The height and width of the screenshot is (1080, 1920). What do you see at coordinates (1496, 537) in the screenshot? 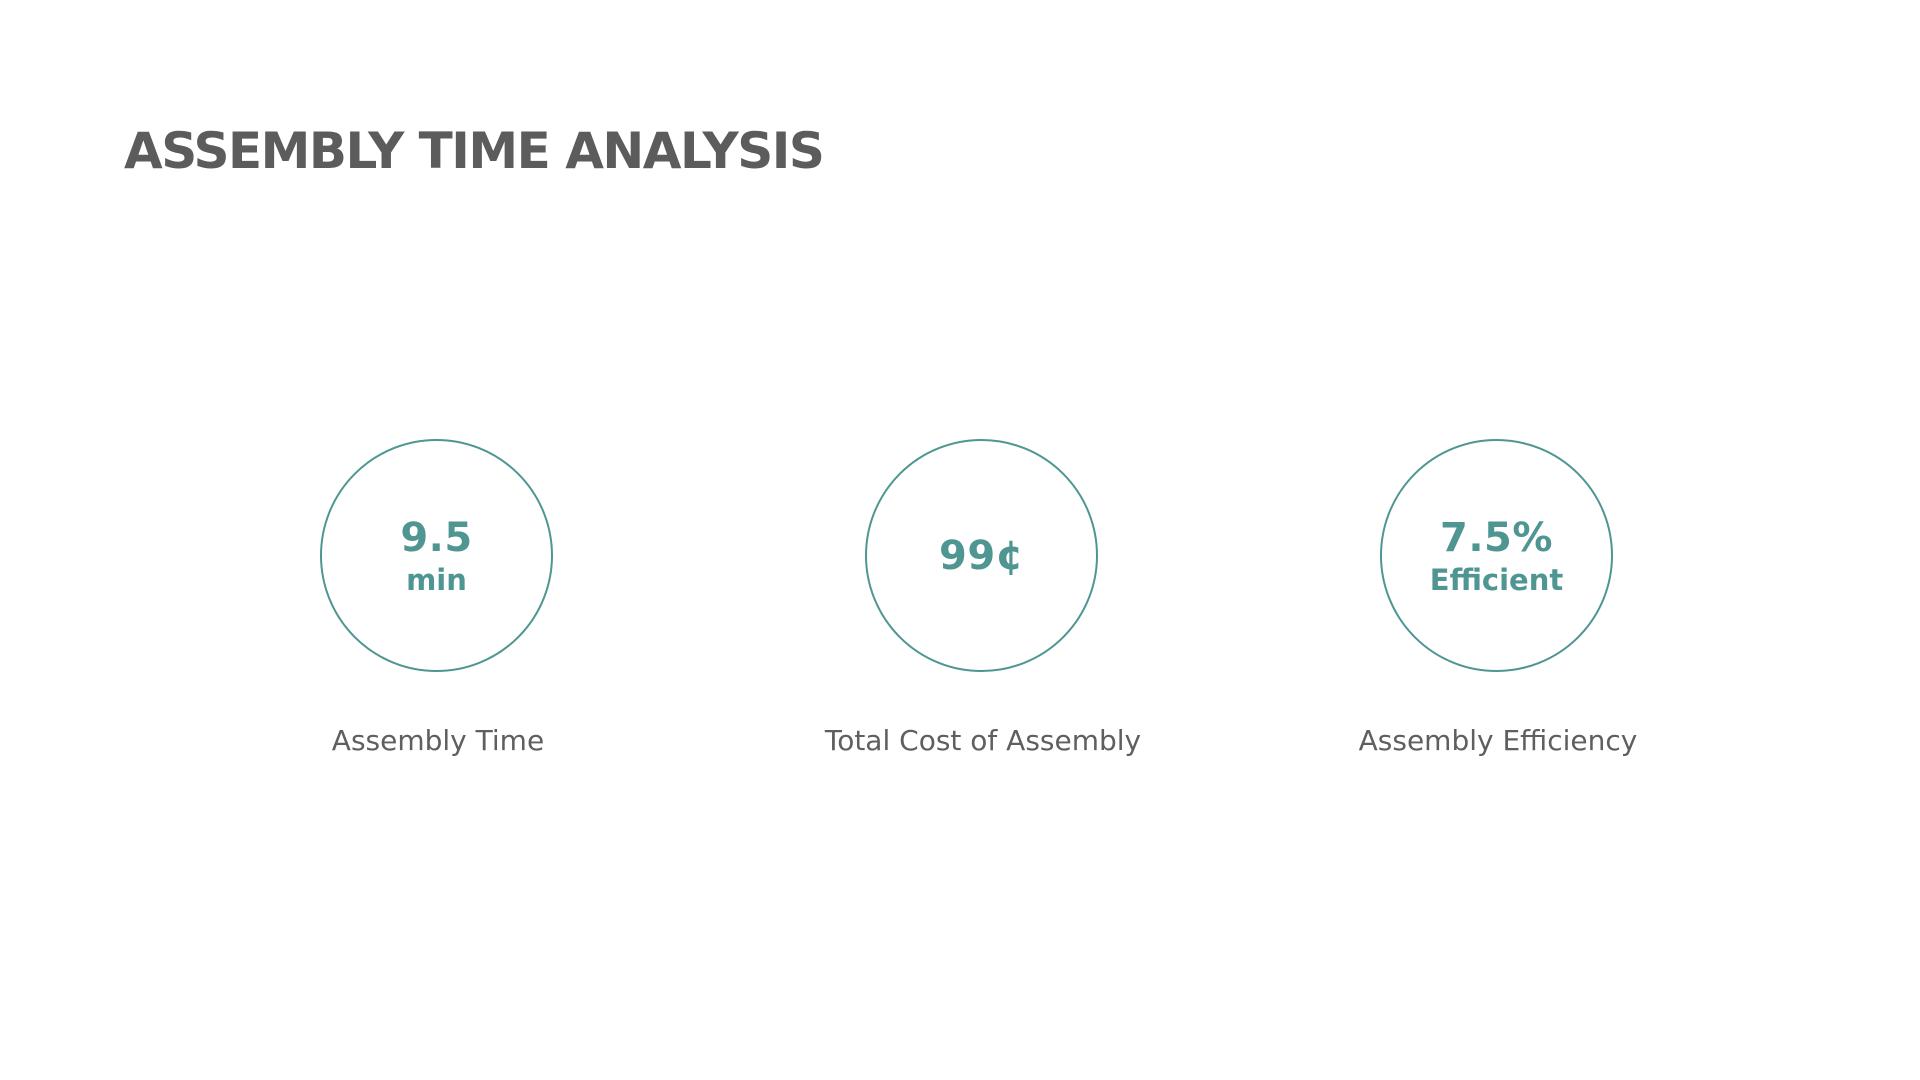
I see `metric-value: 7.5%` at bounding box center [1496, 537].